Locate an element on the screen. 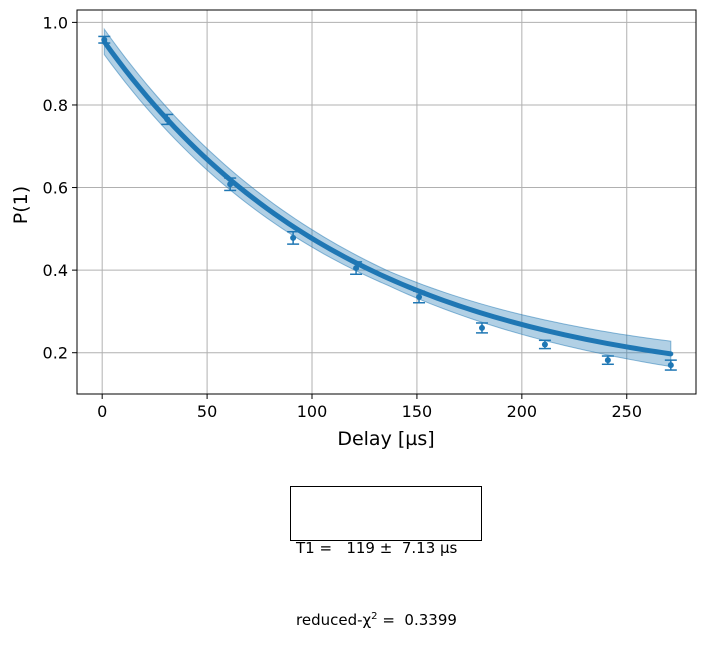 The image size is (706, 656). x-tick-label: 250 is located at coordinates (626, 411).